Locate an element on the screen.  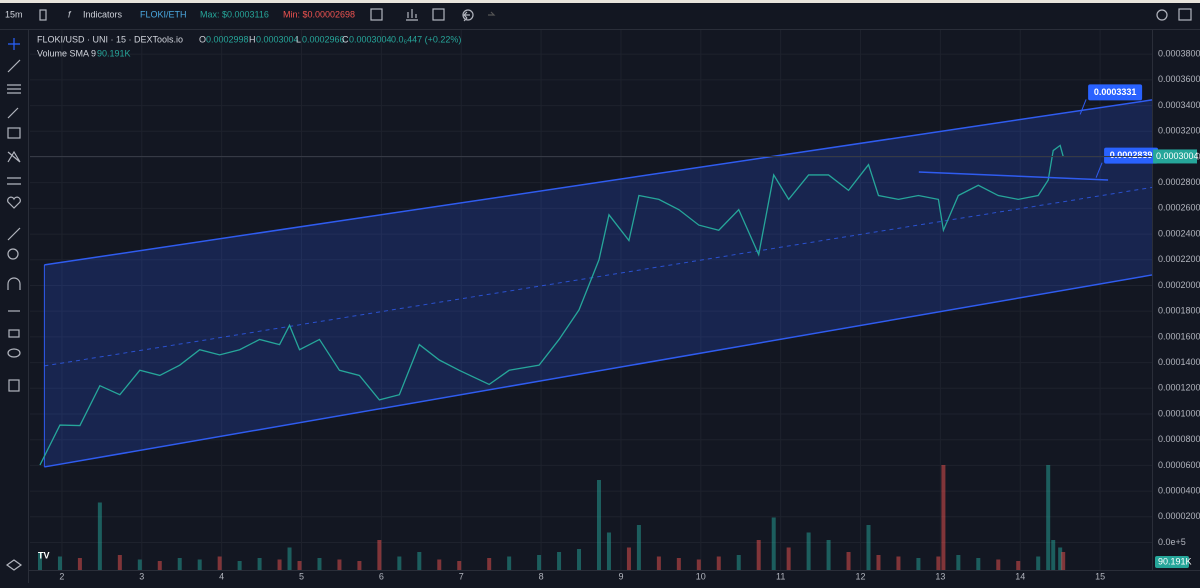
volume-label: Volume SMA 9 is located at coordinates (66, 53).